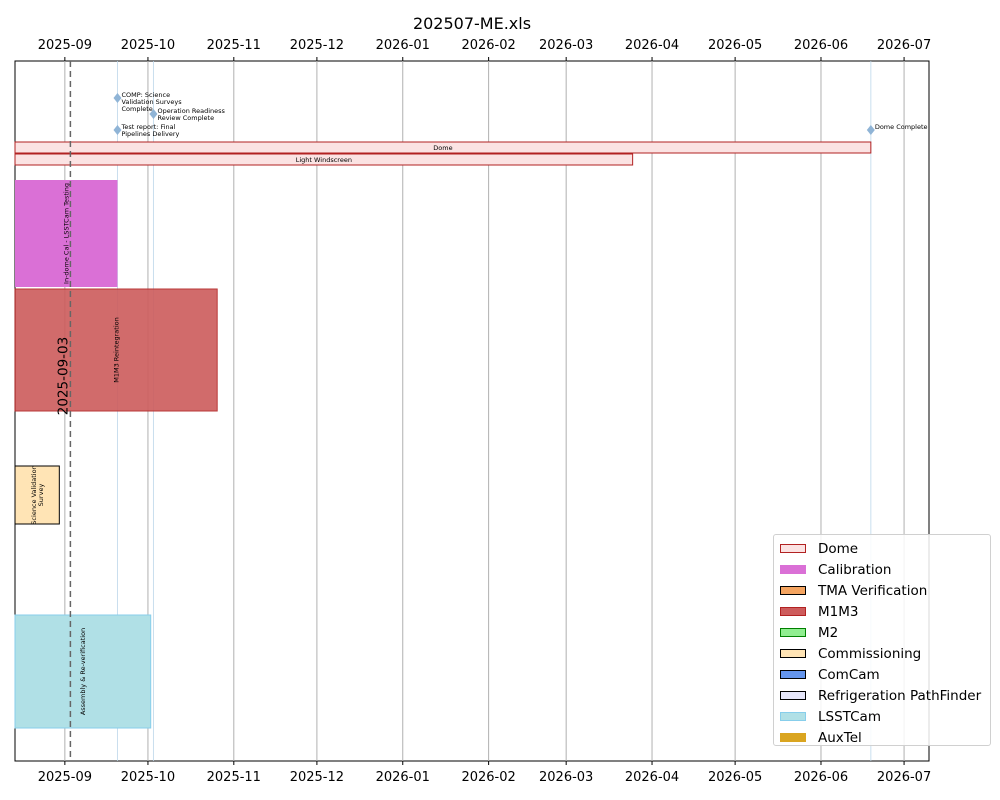 This screenshot has height=800, width=1000. What do you see at coordinates (149, 130) in the screenshot?
I see `milestone-label: Test report: Final Pipelines Delivery` at bounding box center [149, 130].